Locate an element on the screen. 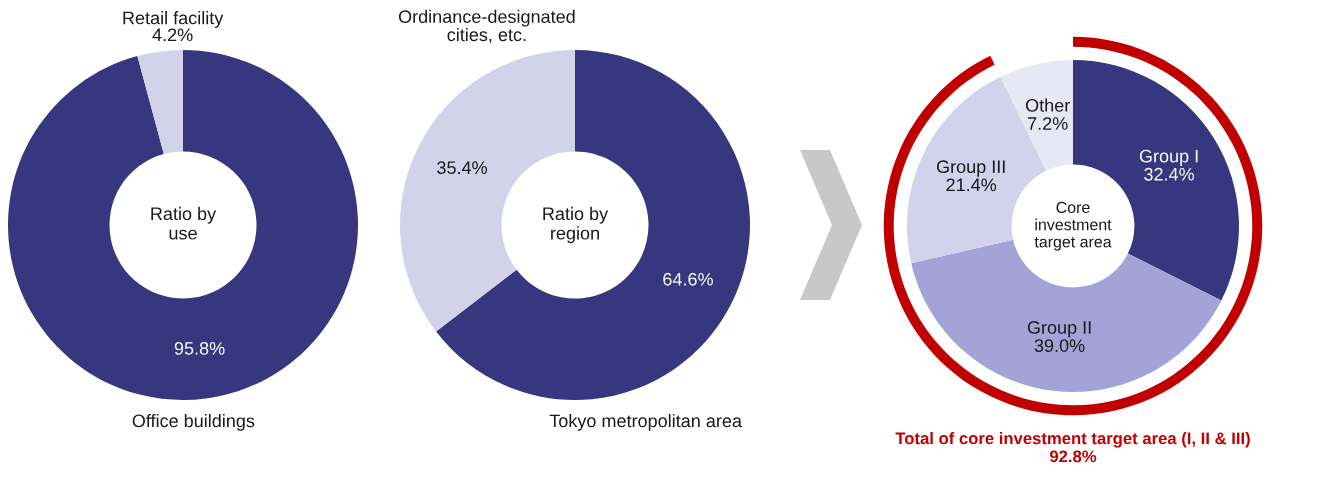  text: Total of core investment target area (I, II & III) 92.8% is located at coordinates (1072, 447).